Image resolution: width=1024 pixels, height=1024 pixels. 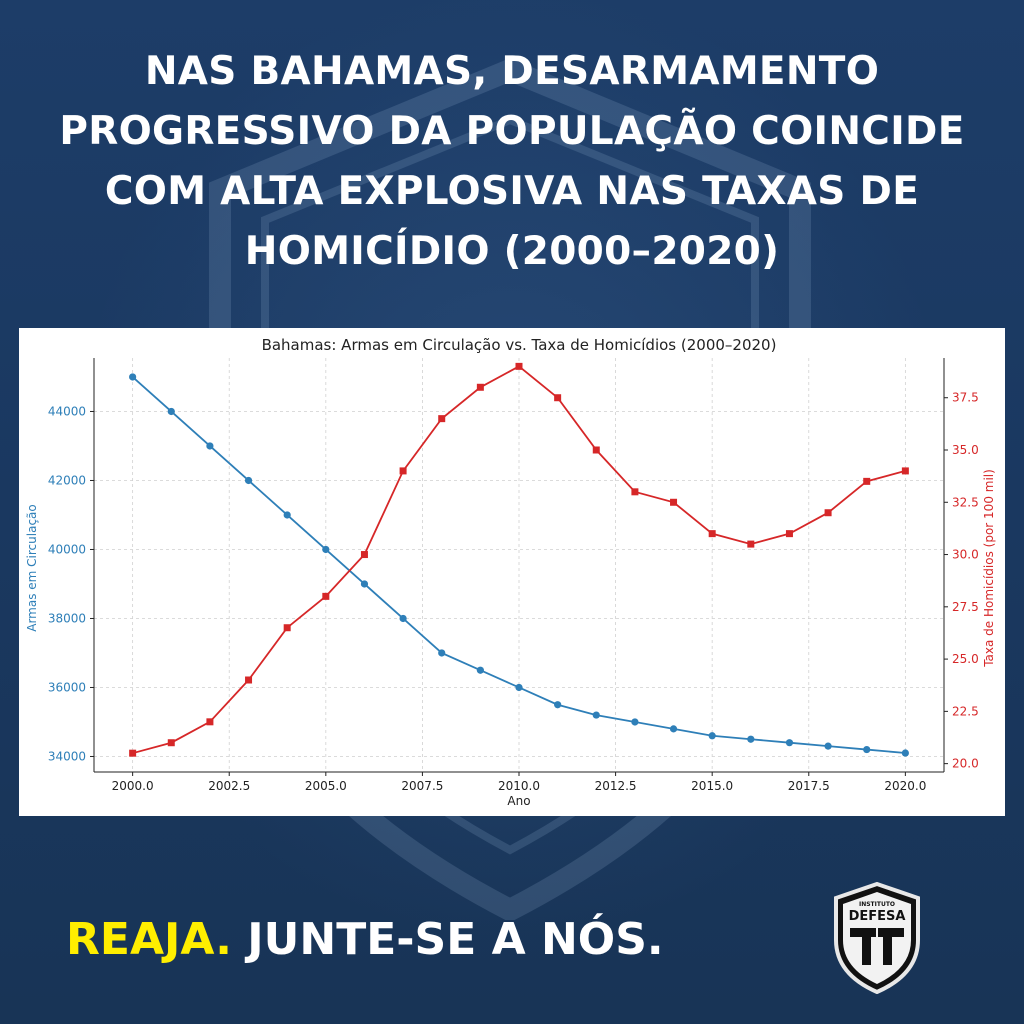 What do you see at coordinates (67, 756) in the screenshot?
I see `y-left-tick-label: 34000` at bounding box center [67, 756].